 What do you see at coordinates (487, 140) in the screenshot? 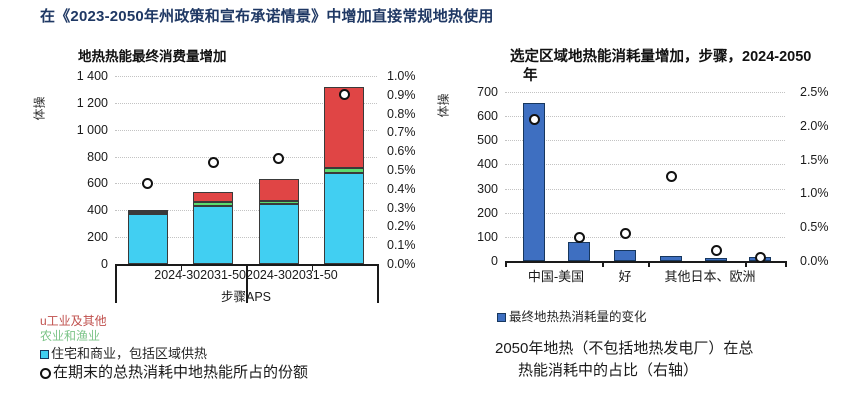
I see `y-axis-tick-label: 500` at bounding box center [487, 140].